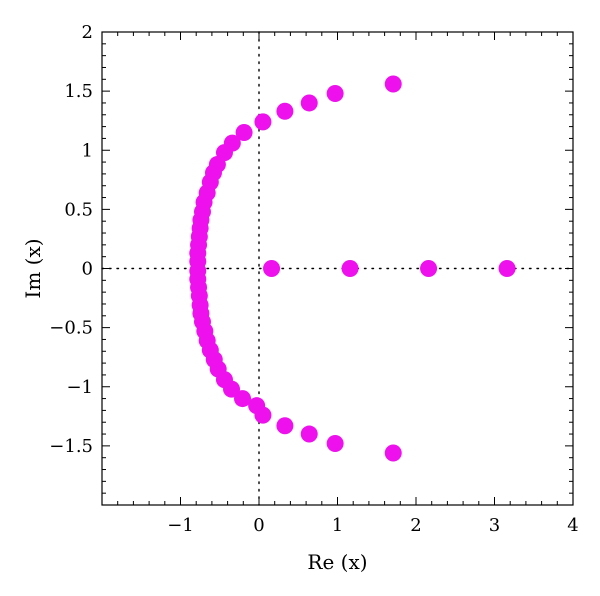 The image size is (600, 596). I want to click on y-tick-label: 0.5, so click(78, 209).